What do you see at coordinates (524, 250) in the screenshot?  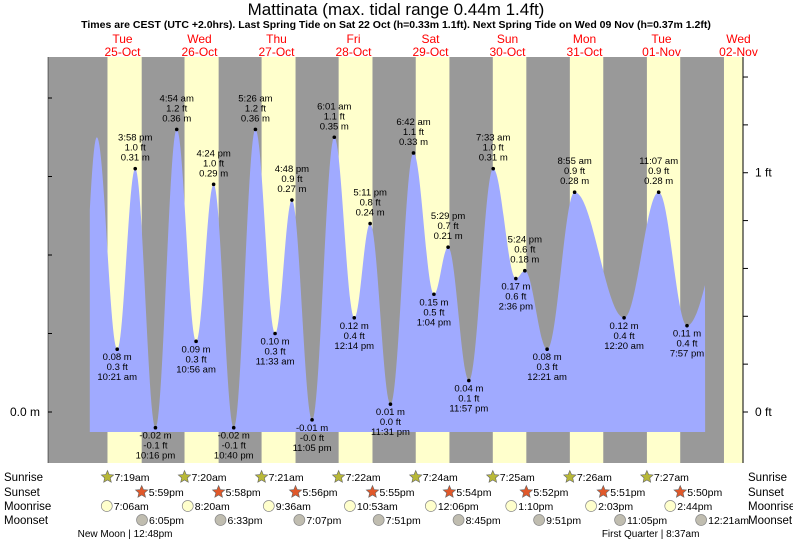 I see `high-tide-label: 0.6 ft` at bounding box center [524, 250].